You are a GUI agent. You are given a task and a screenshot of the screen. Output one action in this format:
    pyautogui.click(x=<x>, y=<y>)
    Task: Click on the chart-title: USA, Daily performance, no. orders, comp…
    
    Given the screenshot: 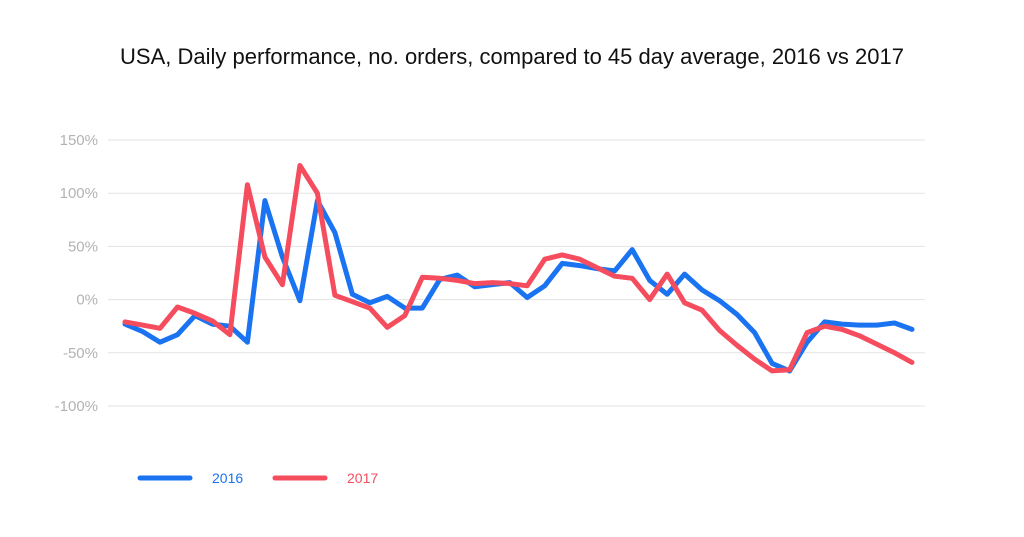 What is the action you would take?
    pyautogui.click(x=512, y=56)
    